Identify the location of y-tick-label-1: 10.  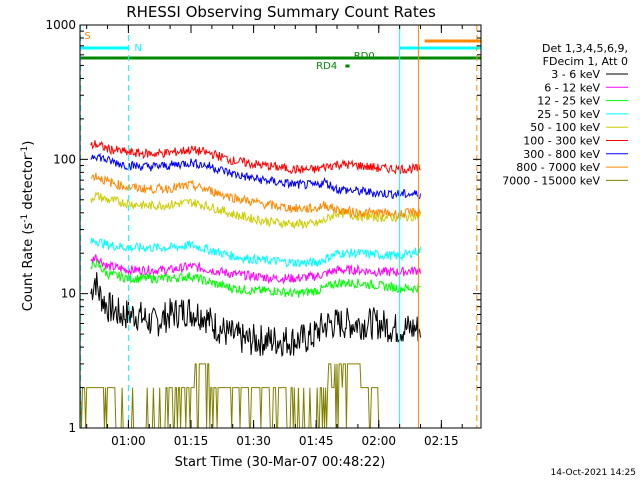
(68, 294).